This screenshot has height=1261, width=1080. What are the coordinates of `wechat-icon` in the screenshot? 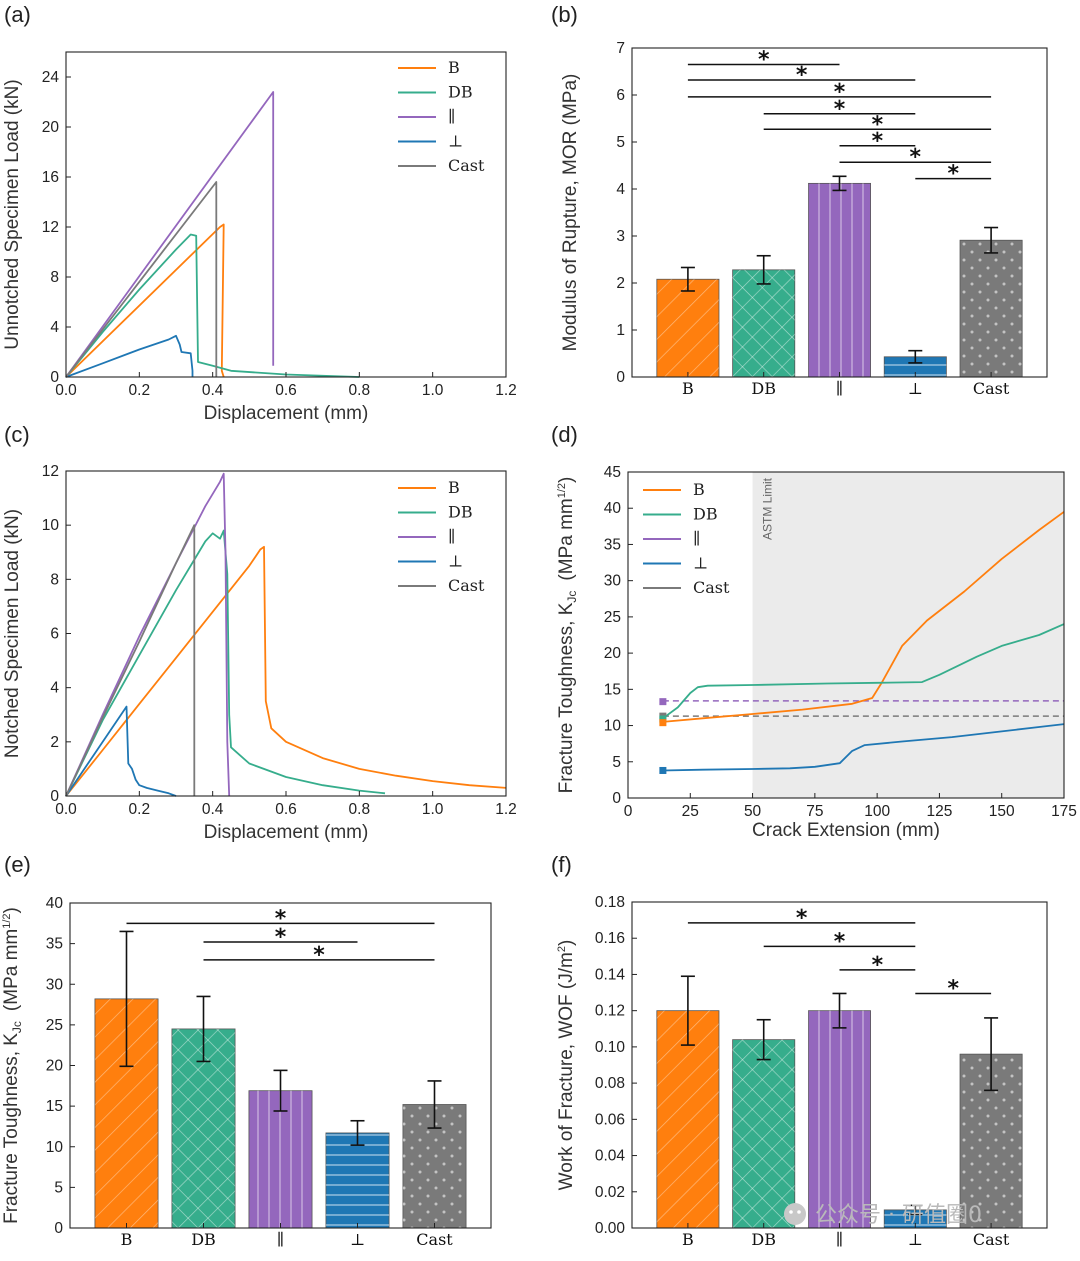 It's located at (795, 1214).